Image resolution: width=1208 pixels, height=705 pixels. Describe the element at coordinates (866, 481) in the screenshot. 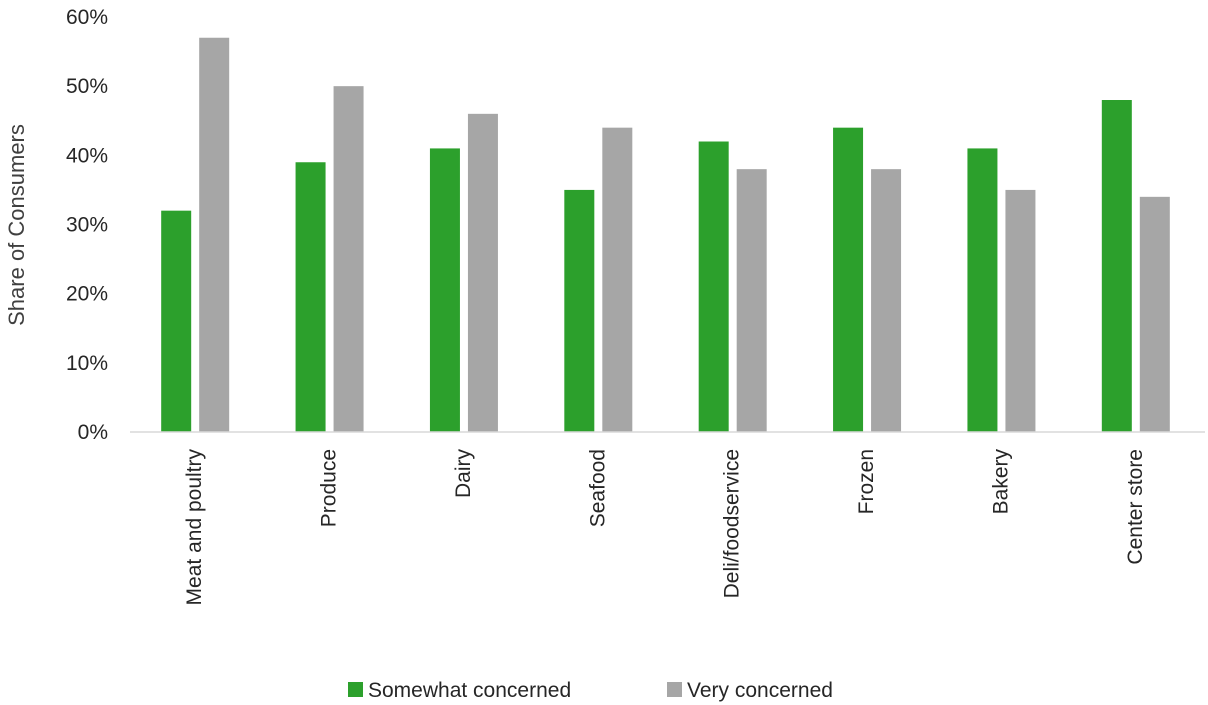

I see `x-category-label: Frozen` at that location.